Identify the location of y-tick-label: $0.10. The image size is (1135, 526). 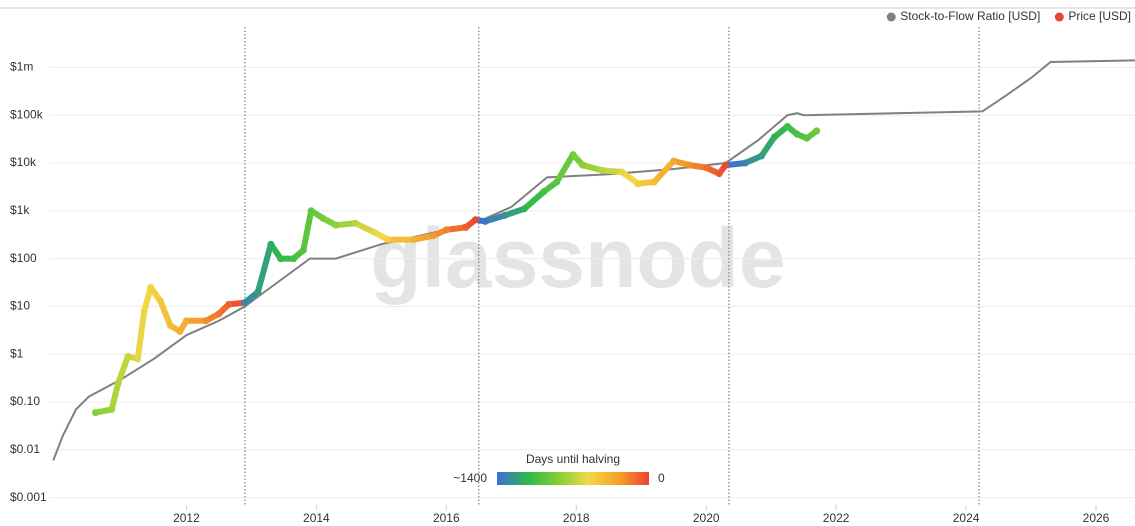
(25, 401).